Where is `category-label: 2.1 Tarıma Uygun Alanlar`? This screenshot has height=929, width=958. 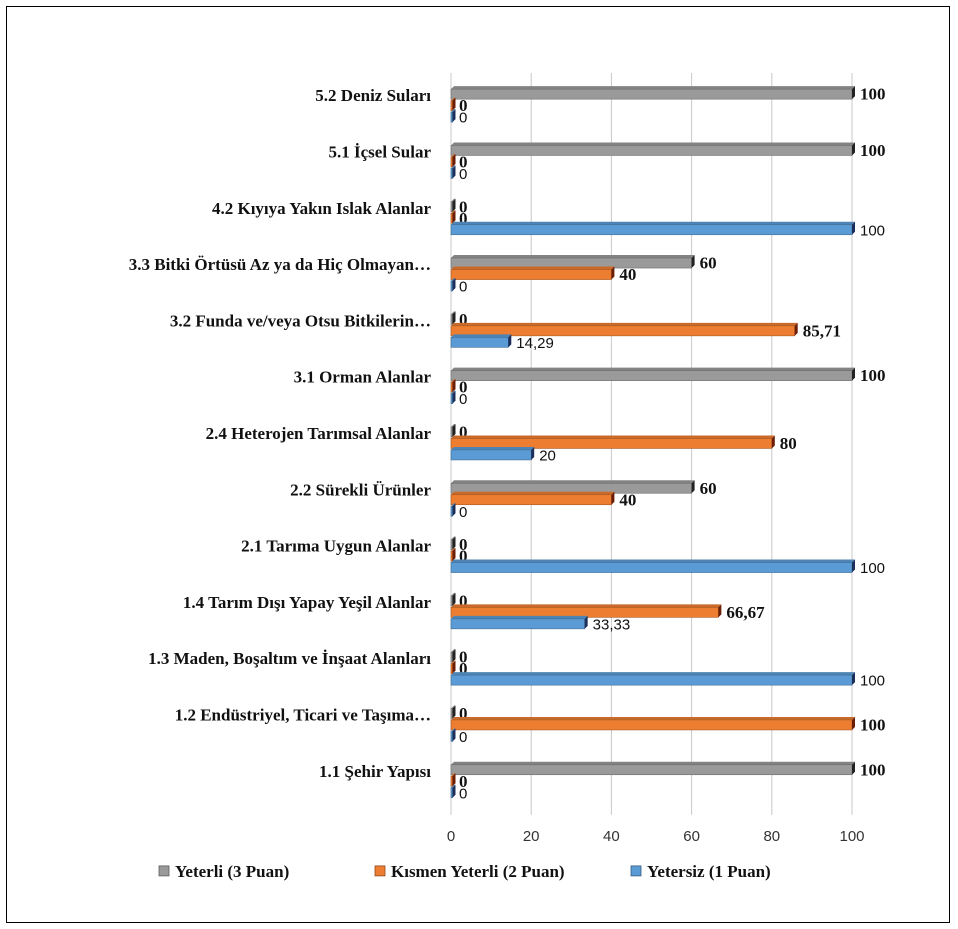
category-label: 2.1 Tarıma Uygun Alanlar is located at coordinates (336, 546).